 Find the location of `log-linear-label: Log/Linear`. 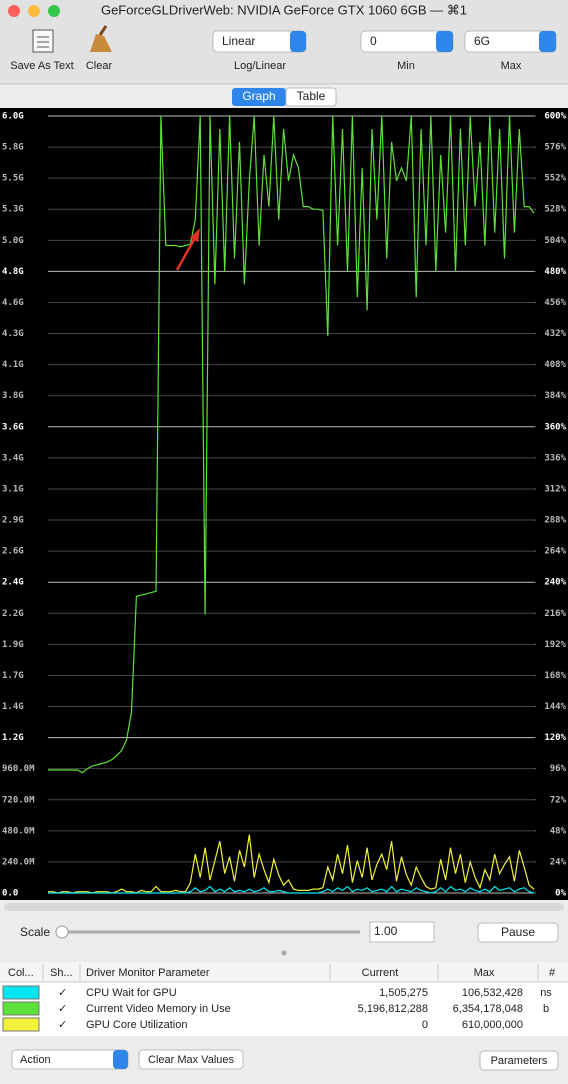

log-linear-label: Log/Linear is located at coordinates (260, 66).